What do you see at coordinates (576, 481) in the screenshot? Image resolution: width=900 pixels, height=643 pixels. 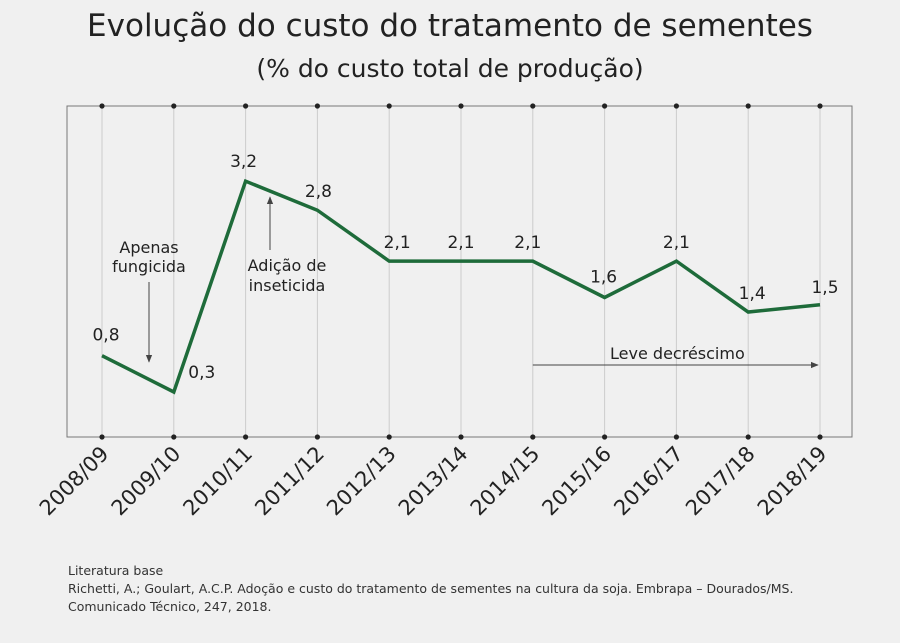 I see `x-tick-label: 2015/16` at bounding box center [576, 481].